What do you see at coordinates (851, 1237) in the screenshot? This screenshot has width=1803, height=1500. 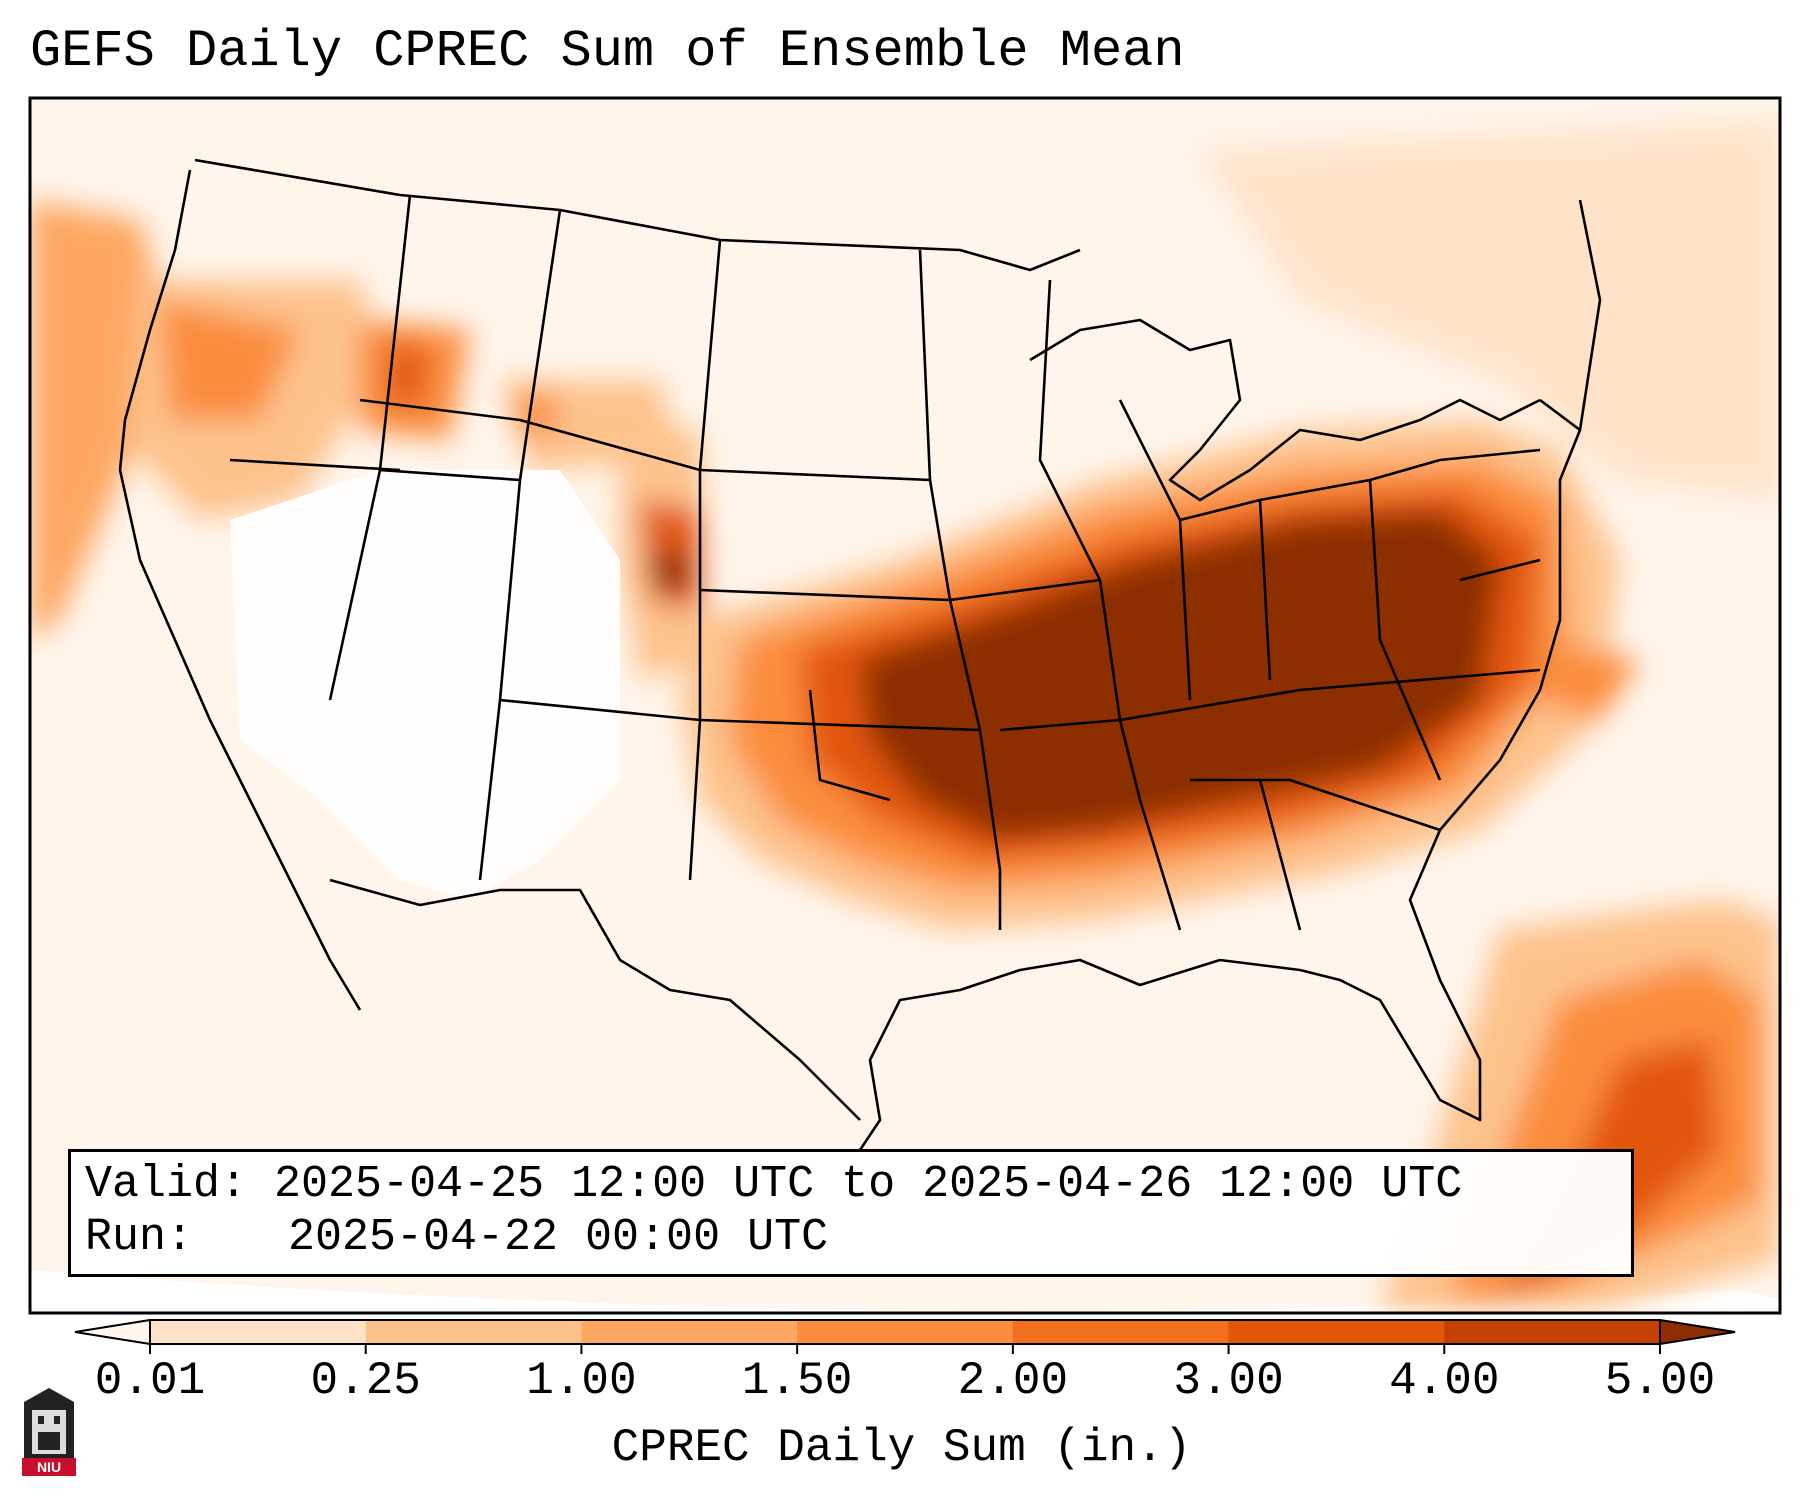 I see `run-line: Run: 2025-04-22 00:00 UTC` at bounding box center [851, 1237].